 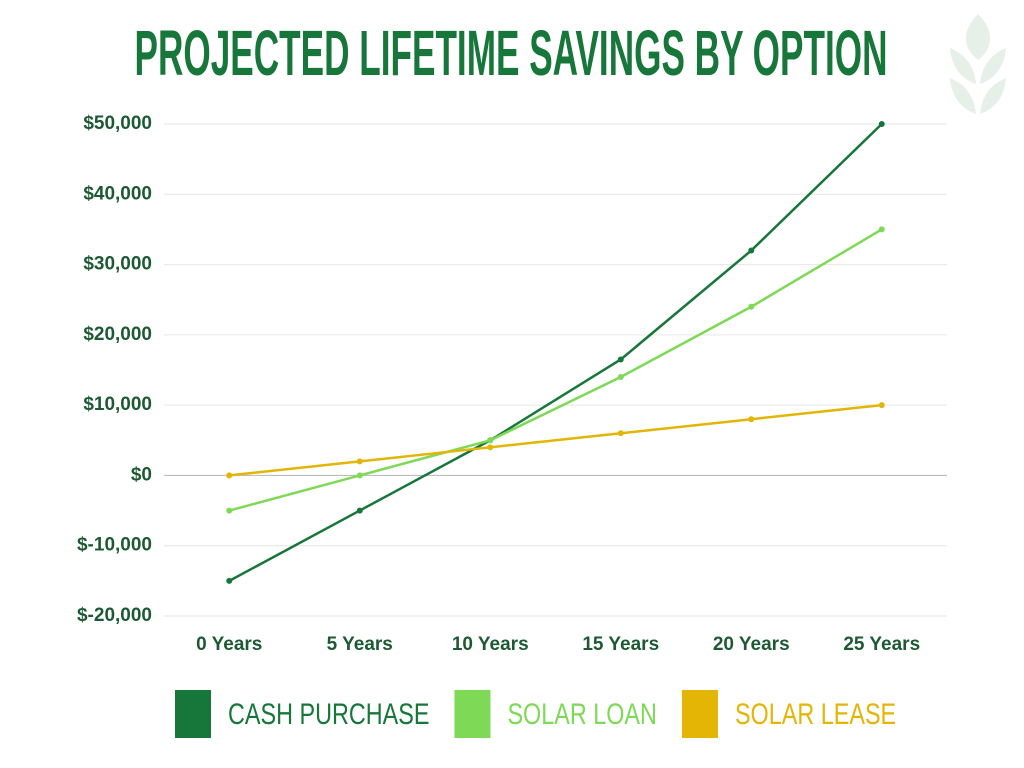 I want to click on y-tick-label: $30,000, so click(x=117, y=264).